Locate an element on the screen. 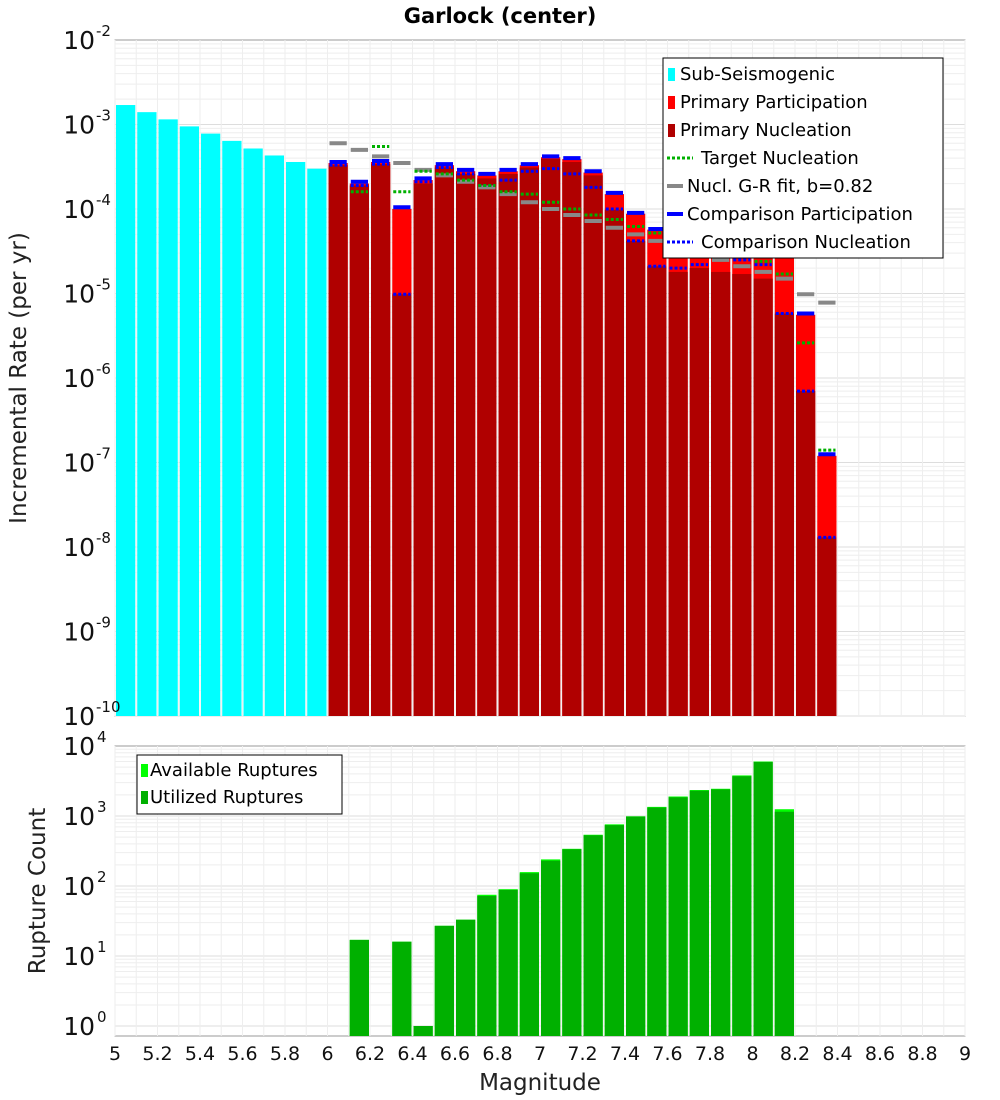 Image resolution: width=1000 pixels, height=1100 pixels. rate-y-tick: 10 -7 is located at coordinates (87, 461).